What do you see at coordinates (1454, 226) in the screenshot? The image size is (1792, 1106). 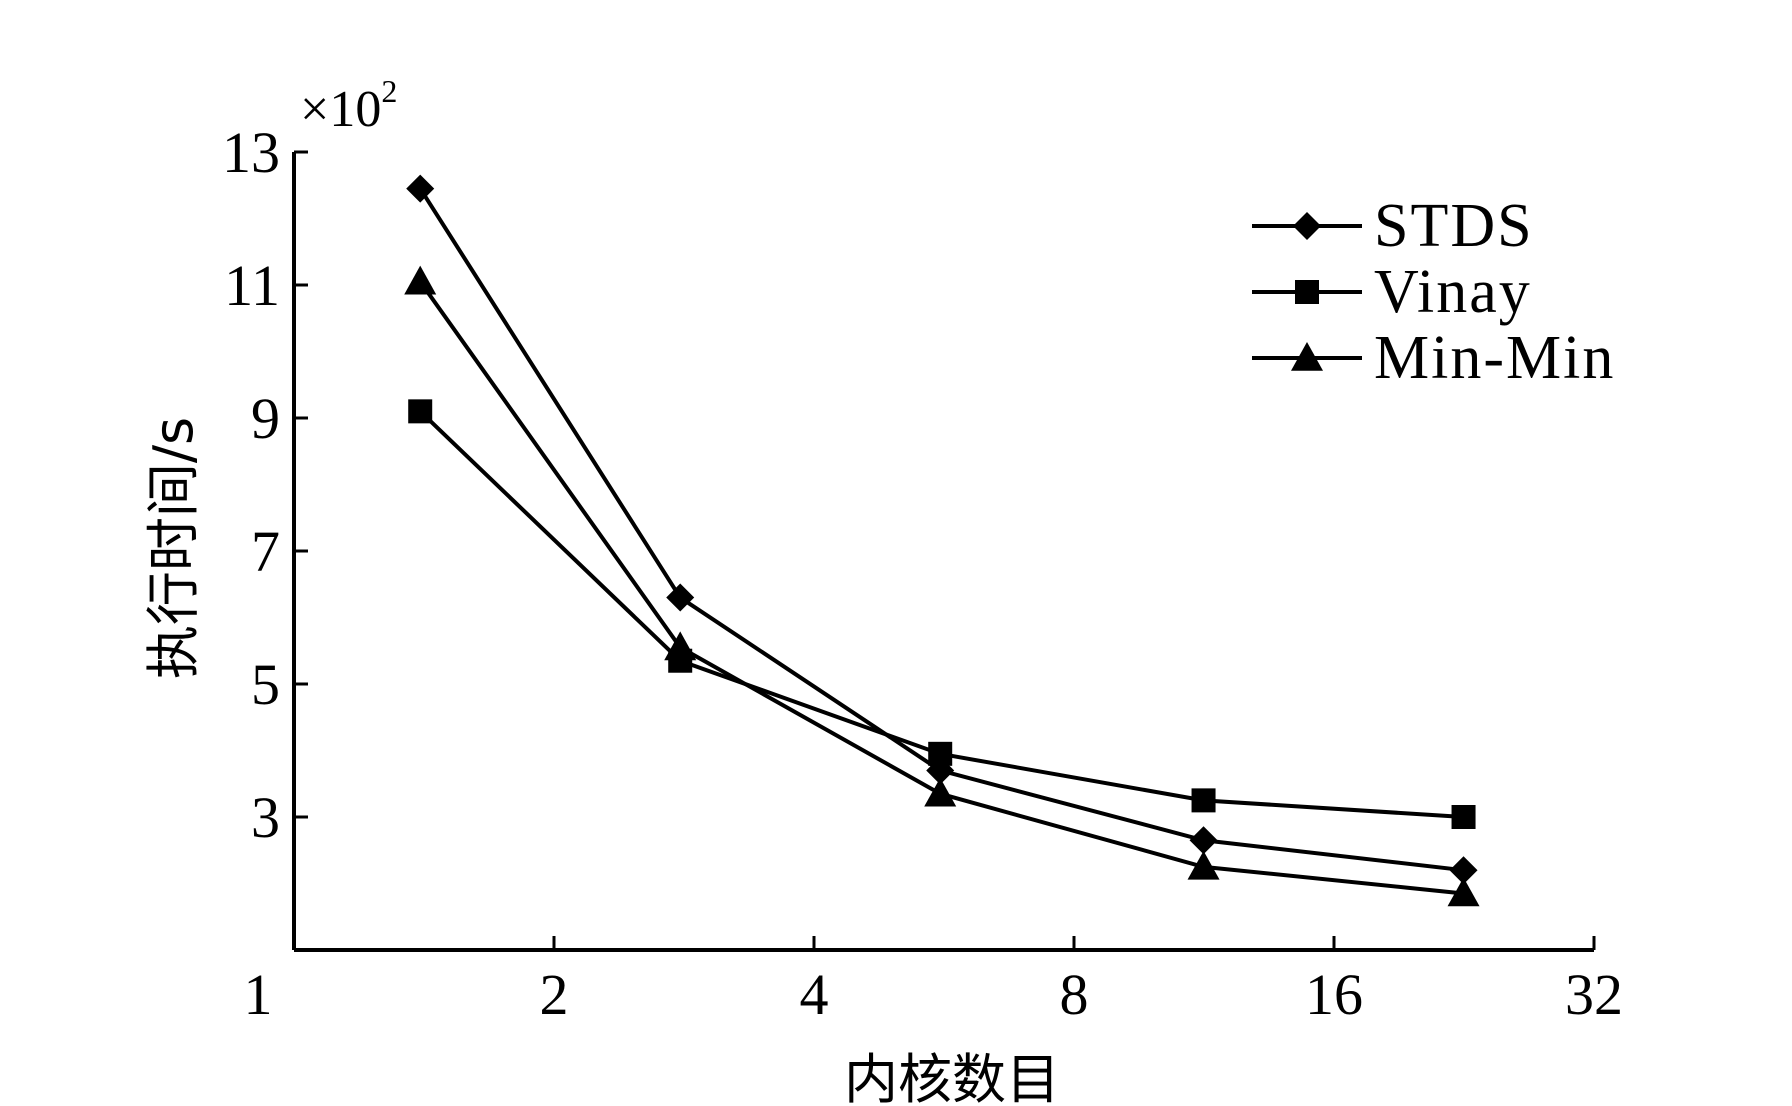 I see `legend-label-stds: STDS` at bounding box center [1454, 226].